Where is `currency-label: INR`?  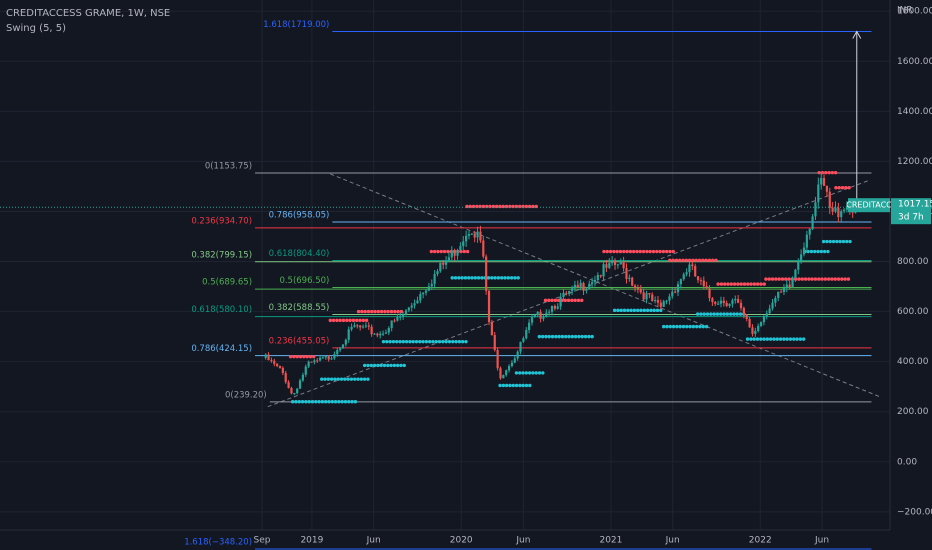
currency-label: INR is located at coordinates (905, 11).